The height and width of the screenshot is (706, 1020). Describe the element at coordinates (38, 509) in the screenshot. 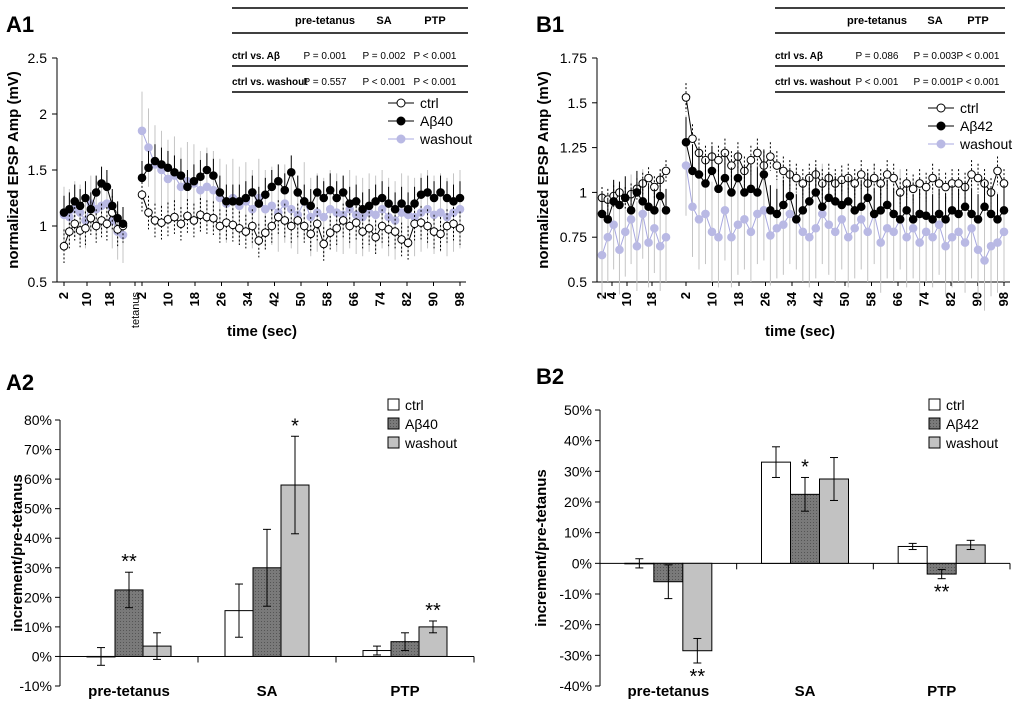

I see `y-tick-label: 50%` at that location.